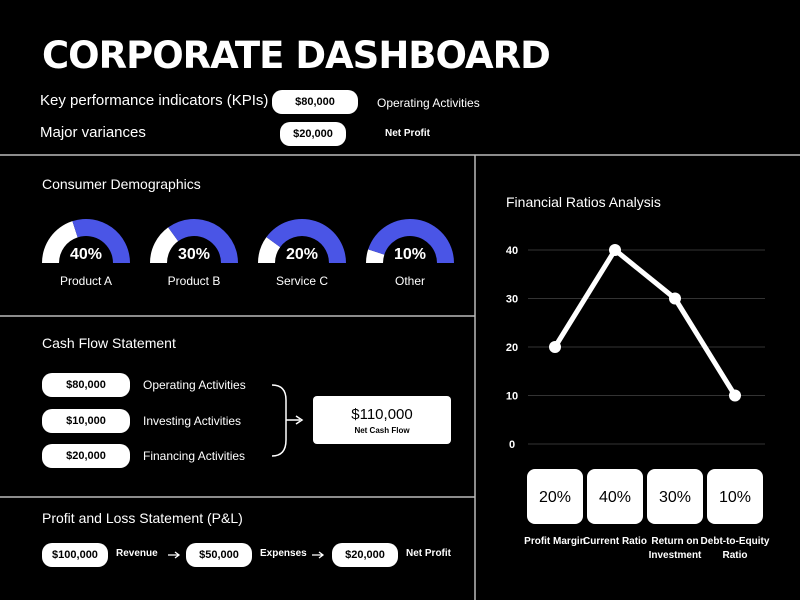  I want to click on item-label: Net Profit, so click(428, 553).